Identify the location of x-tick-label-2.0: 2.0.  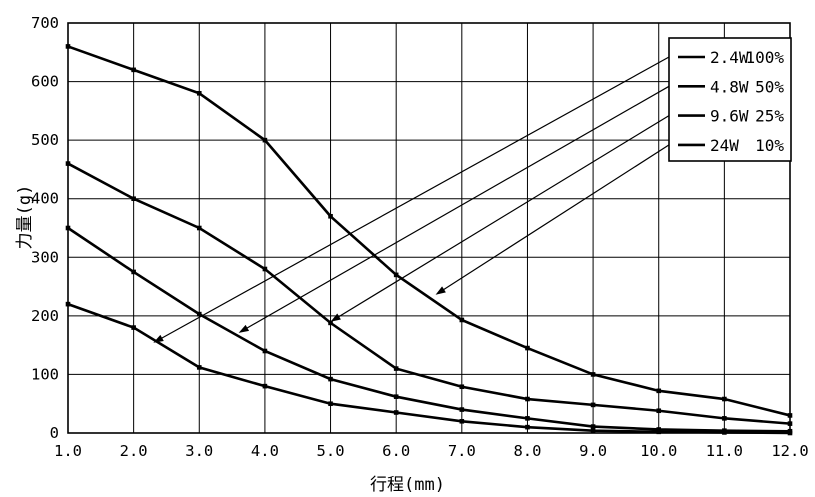
(134, 451).